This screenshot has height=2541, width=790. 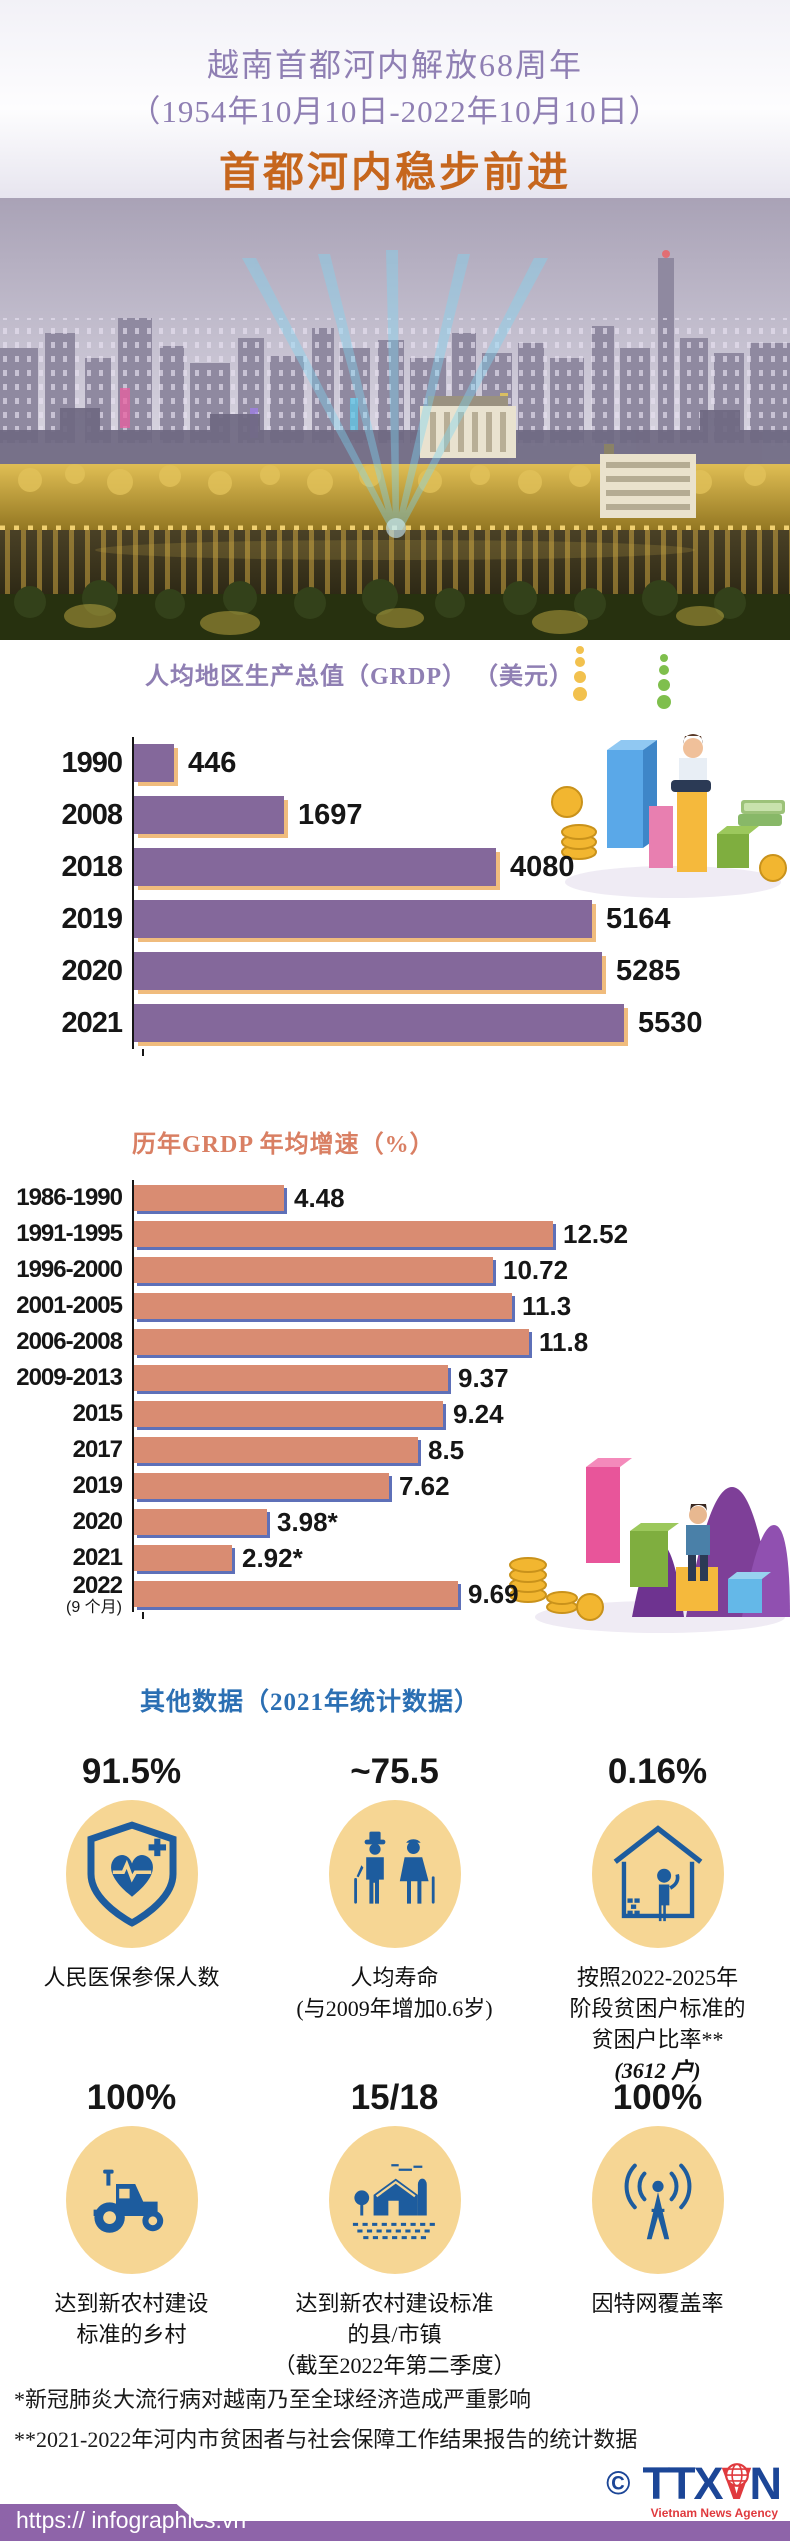 What do you see at coordinates (394, 2097) in the screenshot?
I see `stat-value: 15/18` at bounding box center [394, 2097].